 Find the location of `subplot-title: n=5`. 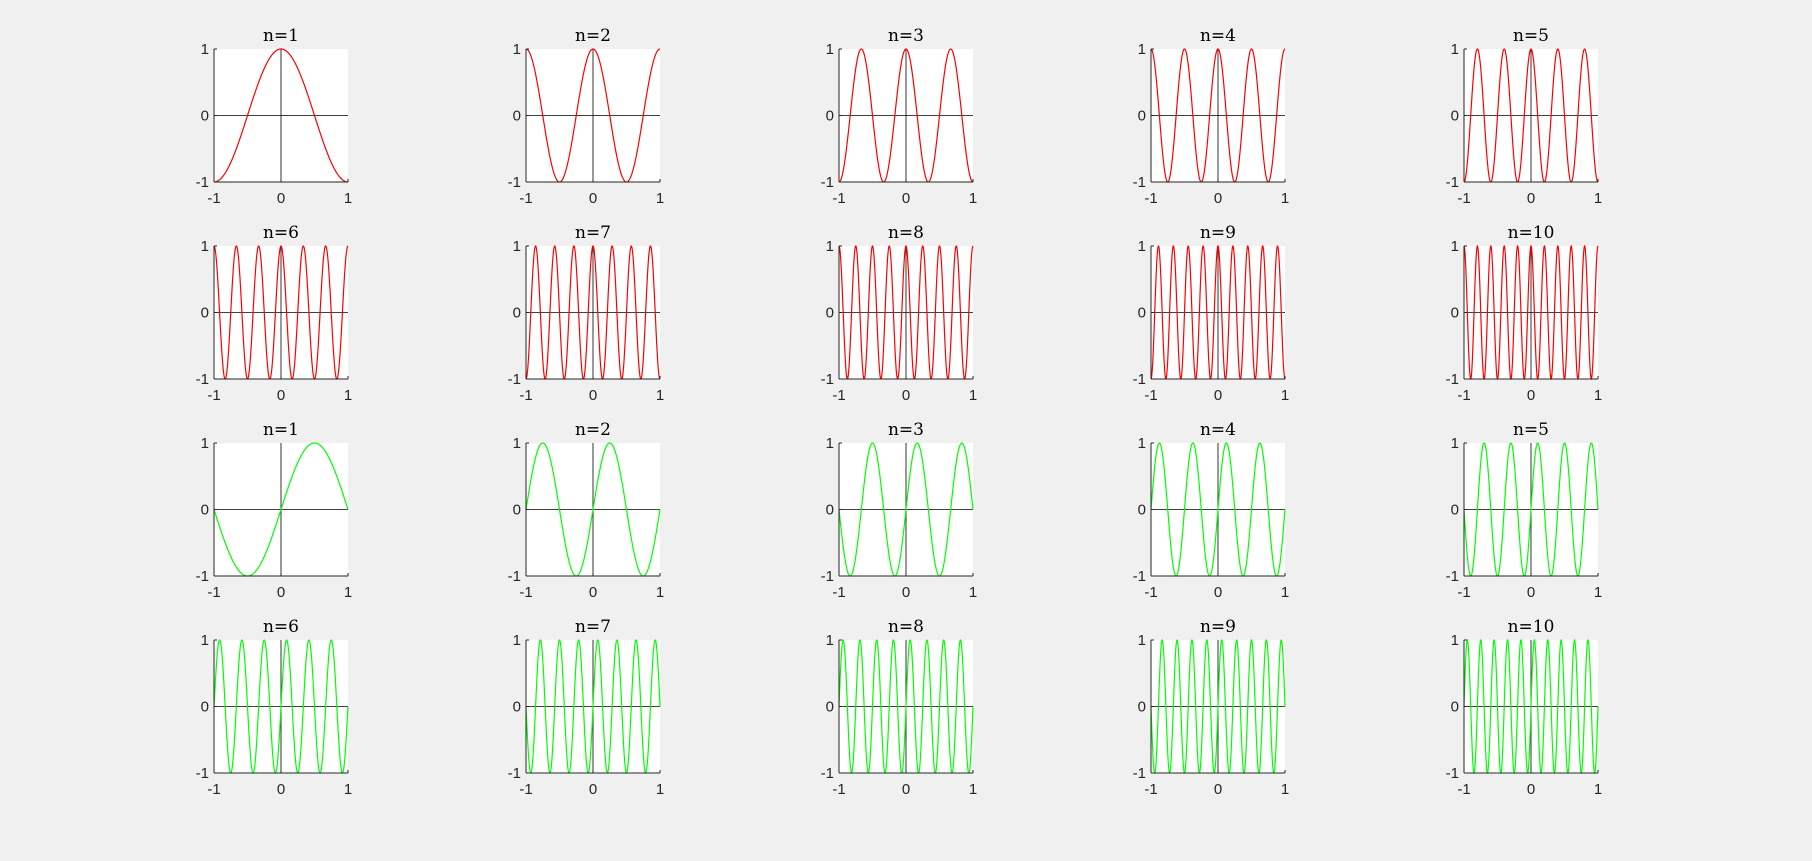

subplot-title: n=5 is located at coordinates (1531, 36).